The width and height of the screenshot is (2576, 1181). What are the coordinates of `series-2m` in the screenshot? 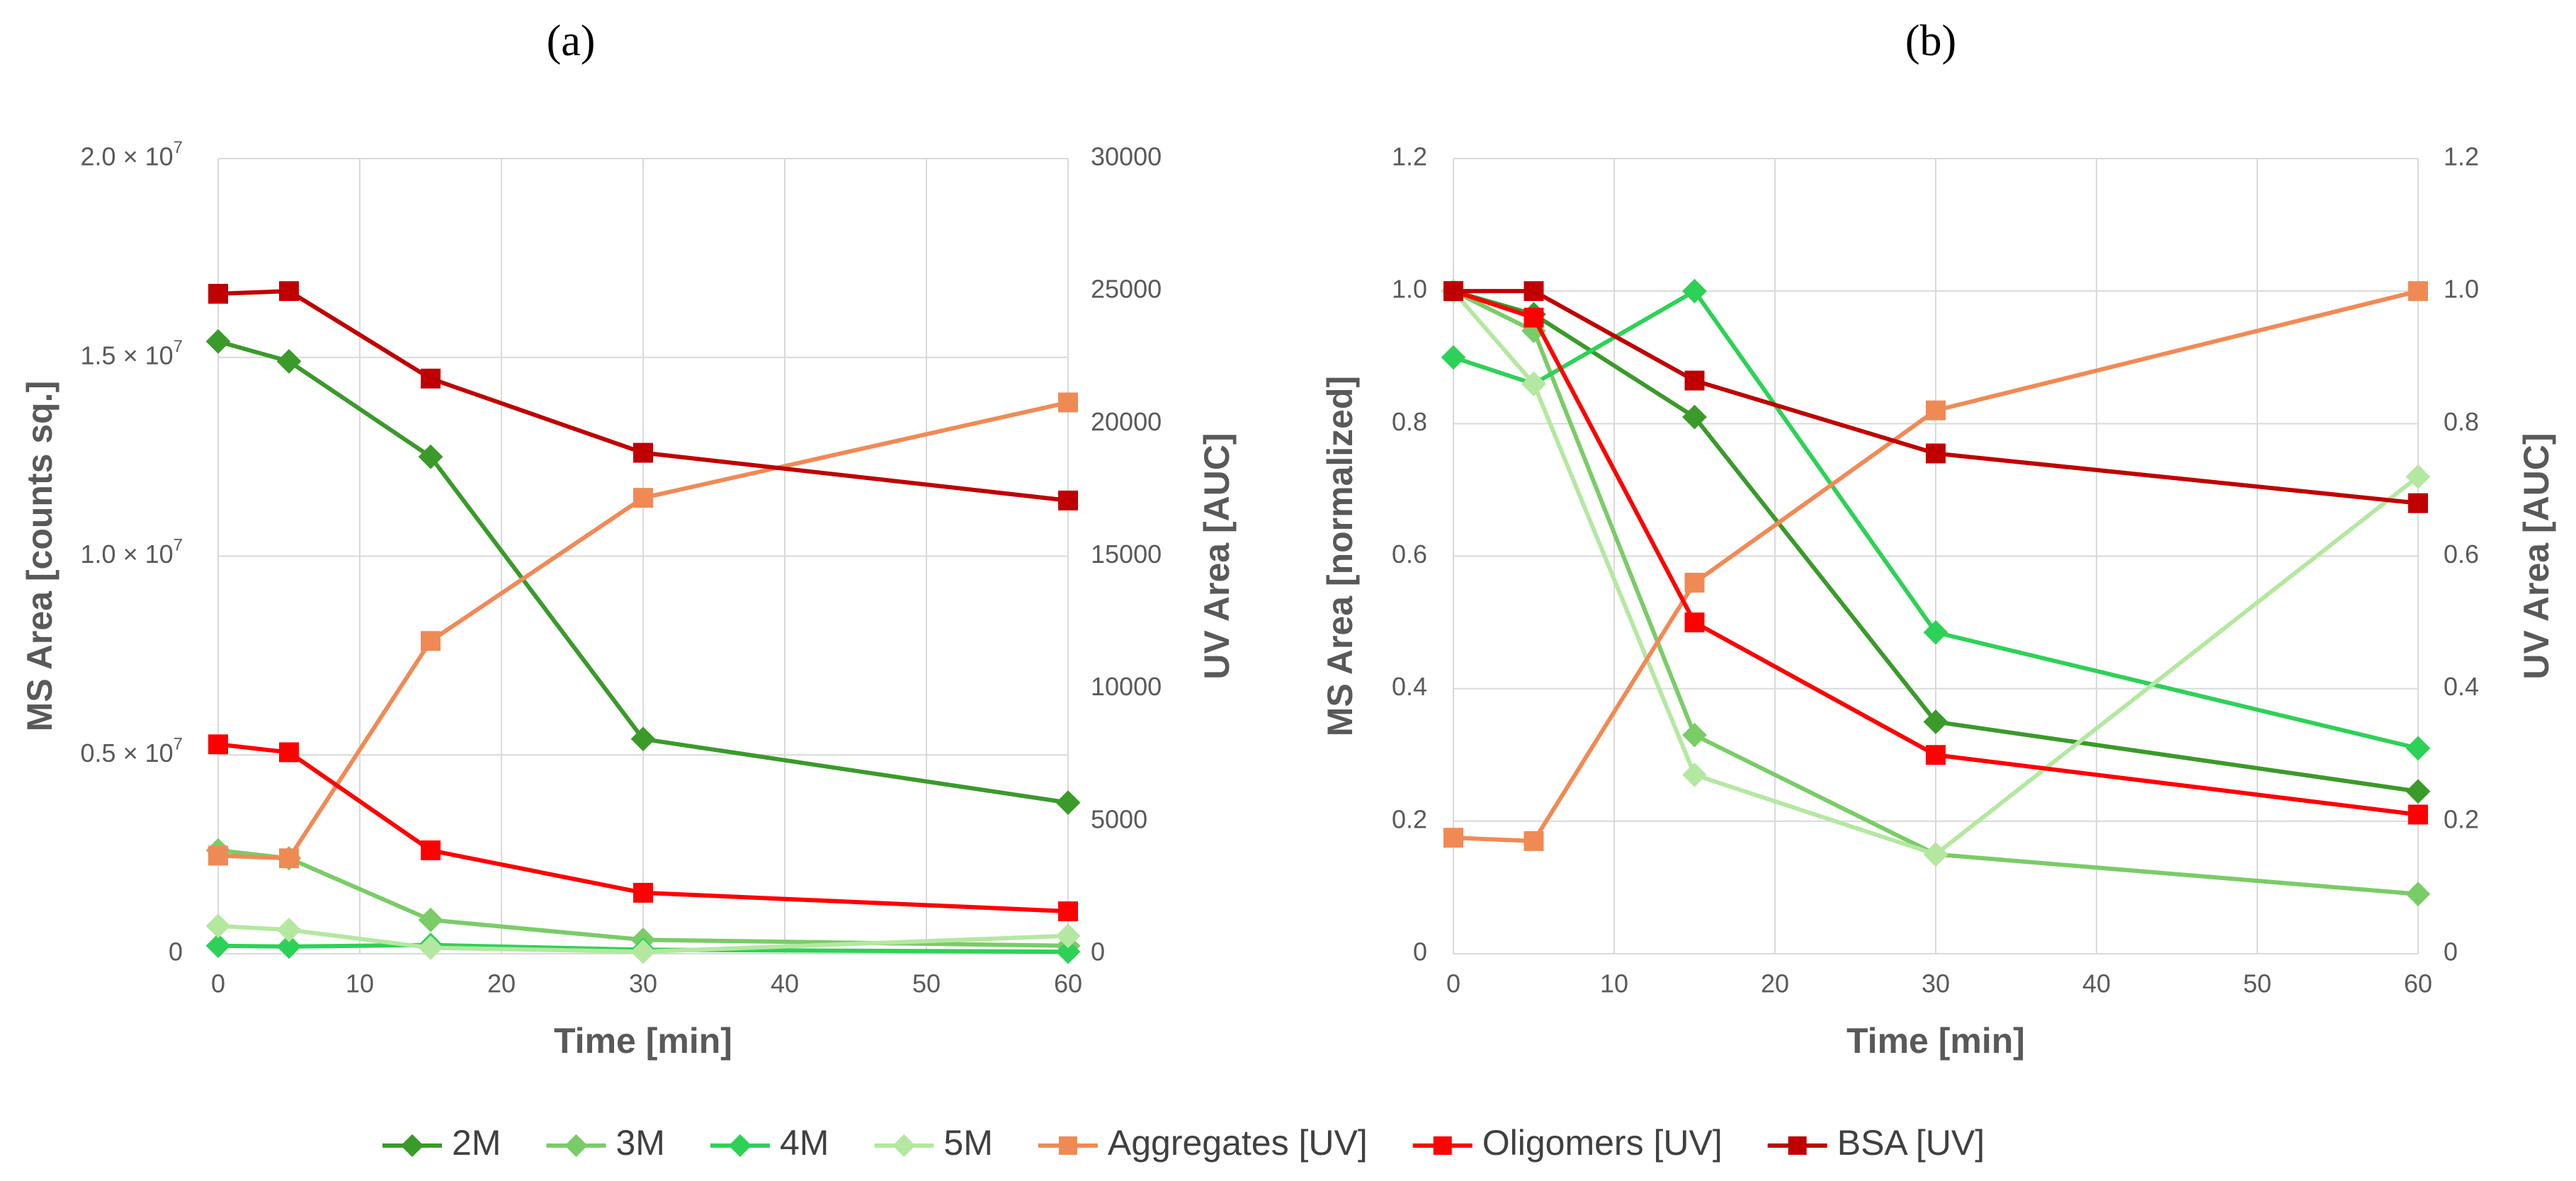 It's located at (643, 572).